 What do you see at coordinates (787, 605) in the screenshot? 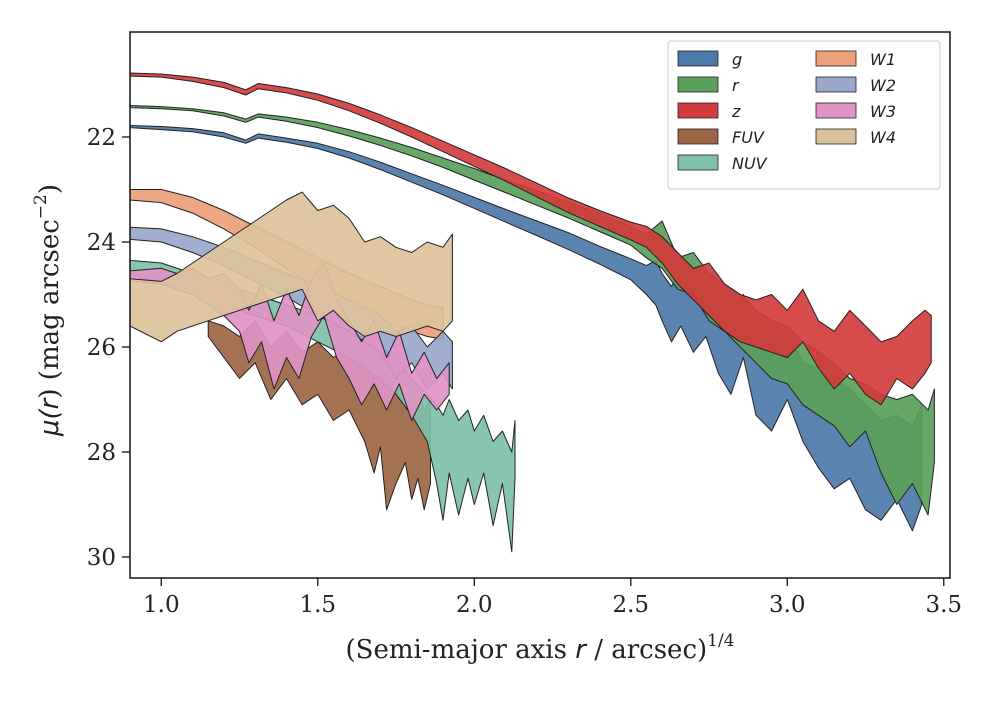
I see `x-tick-label: 3.0` at bounding box center [787, 605].